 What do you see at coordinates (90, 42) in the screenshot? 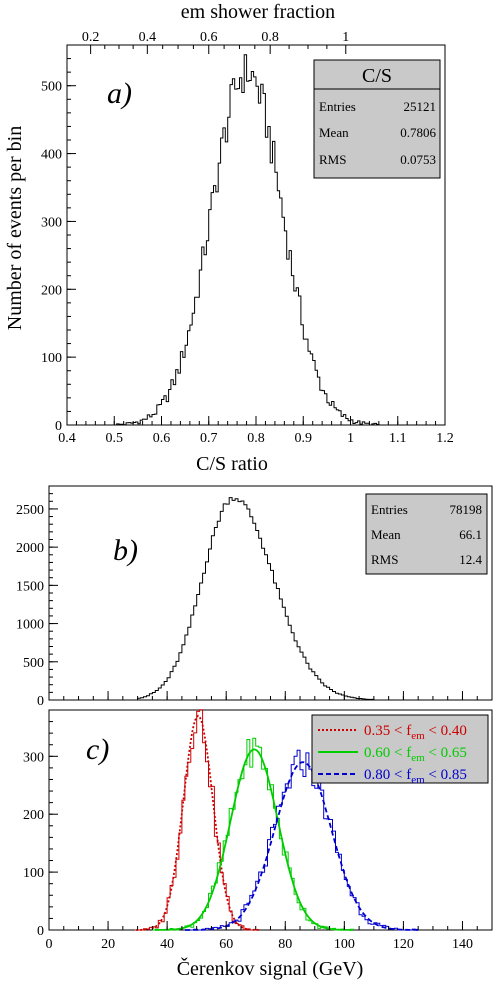
I see `panel-a-top-tick-0: 0.2` at bounding box center [90, 42].